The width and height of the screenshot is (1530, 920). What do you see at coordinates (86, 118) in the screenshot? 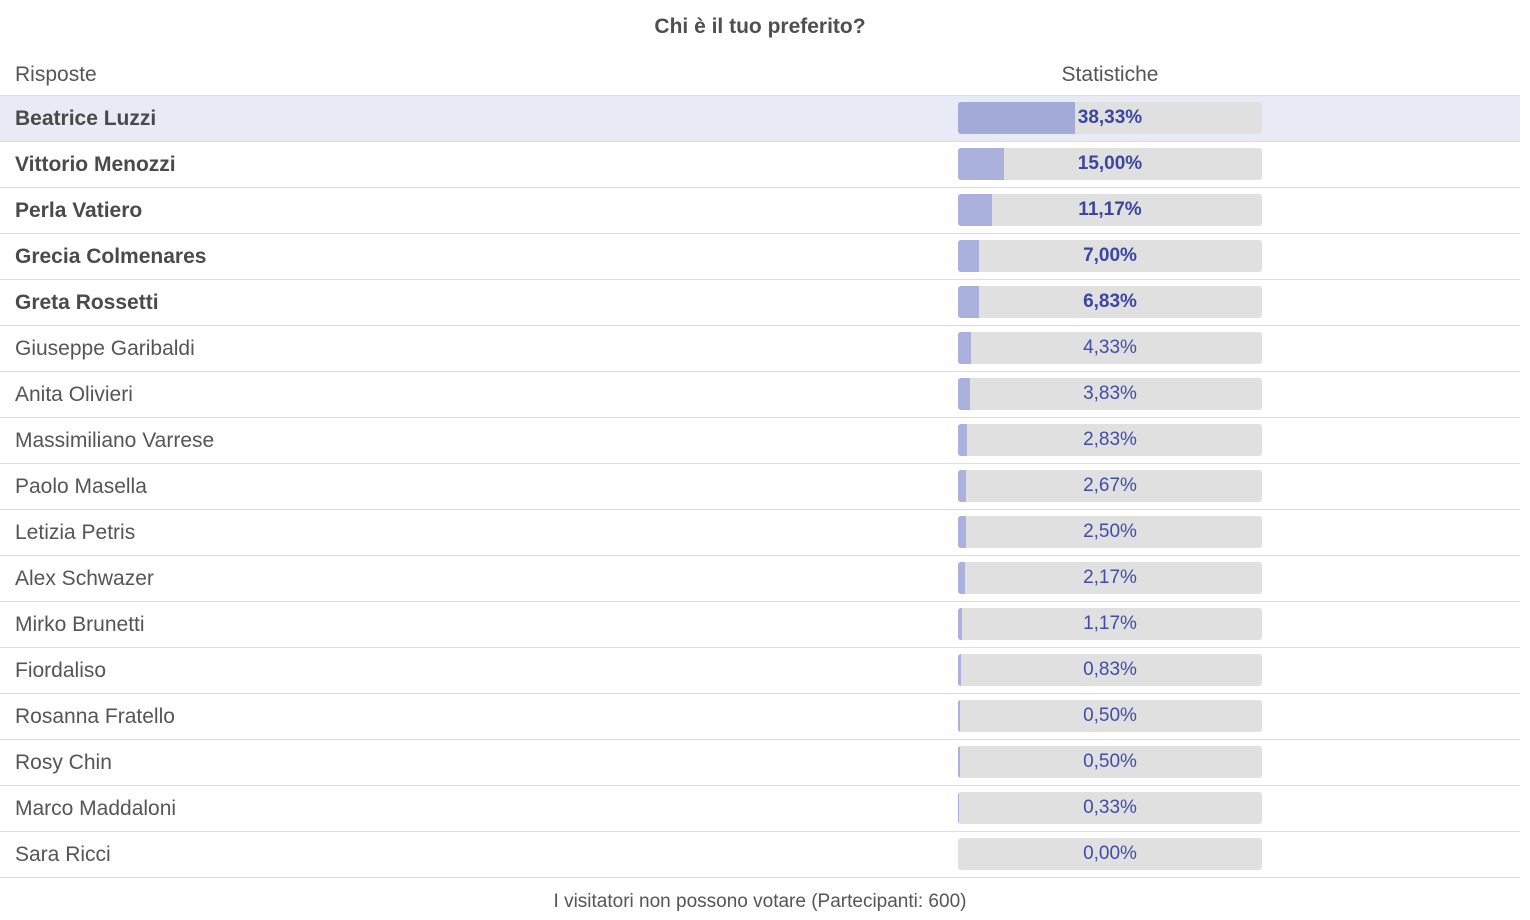
I see `answer-label: Beatrice Luzzi` at bounding box center [86, 118].